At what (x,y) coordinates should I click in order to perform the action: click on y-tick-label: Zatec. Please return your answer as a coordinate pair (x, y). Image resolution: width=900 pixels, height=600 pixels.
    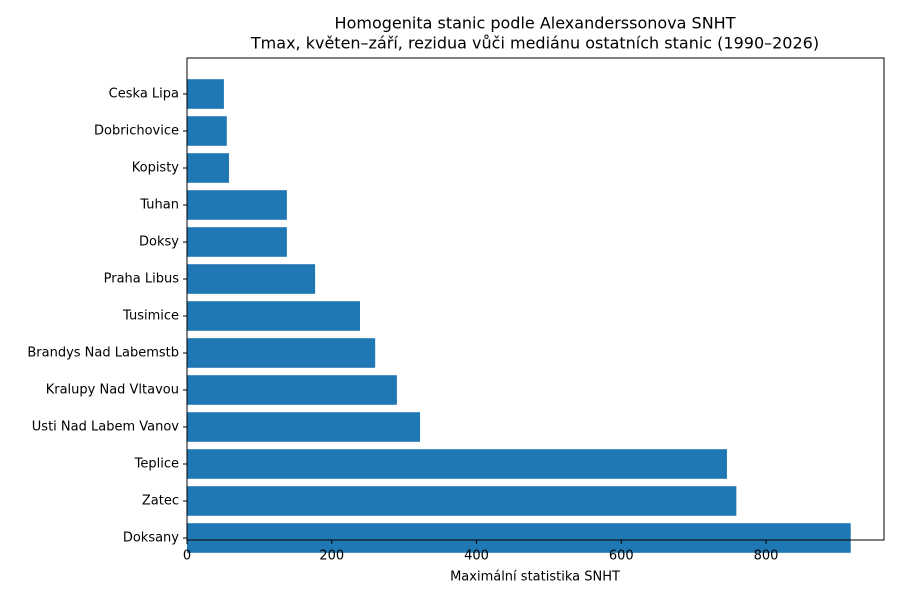
    Looking at the image, I should click on (160, 501).